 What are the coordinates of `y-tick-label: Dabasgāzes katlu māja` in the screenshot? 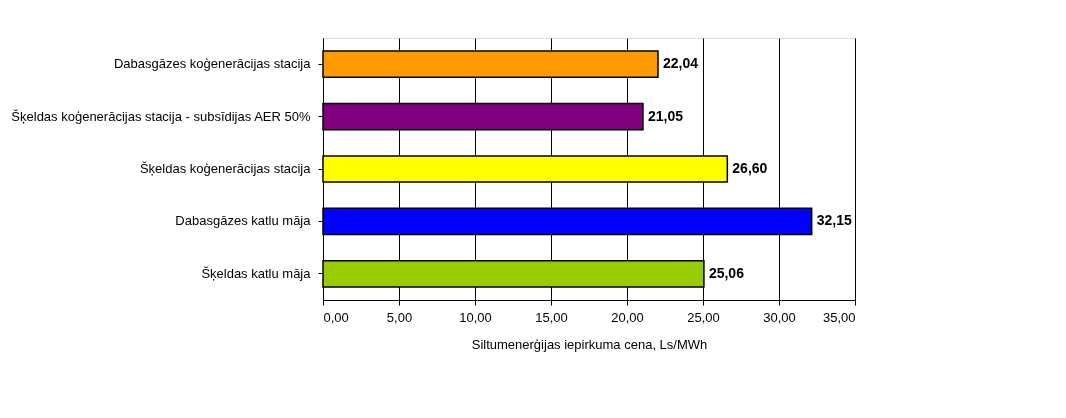 It's located at (243, 221).